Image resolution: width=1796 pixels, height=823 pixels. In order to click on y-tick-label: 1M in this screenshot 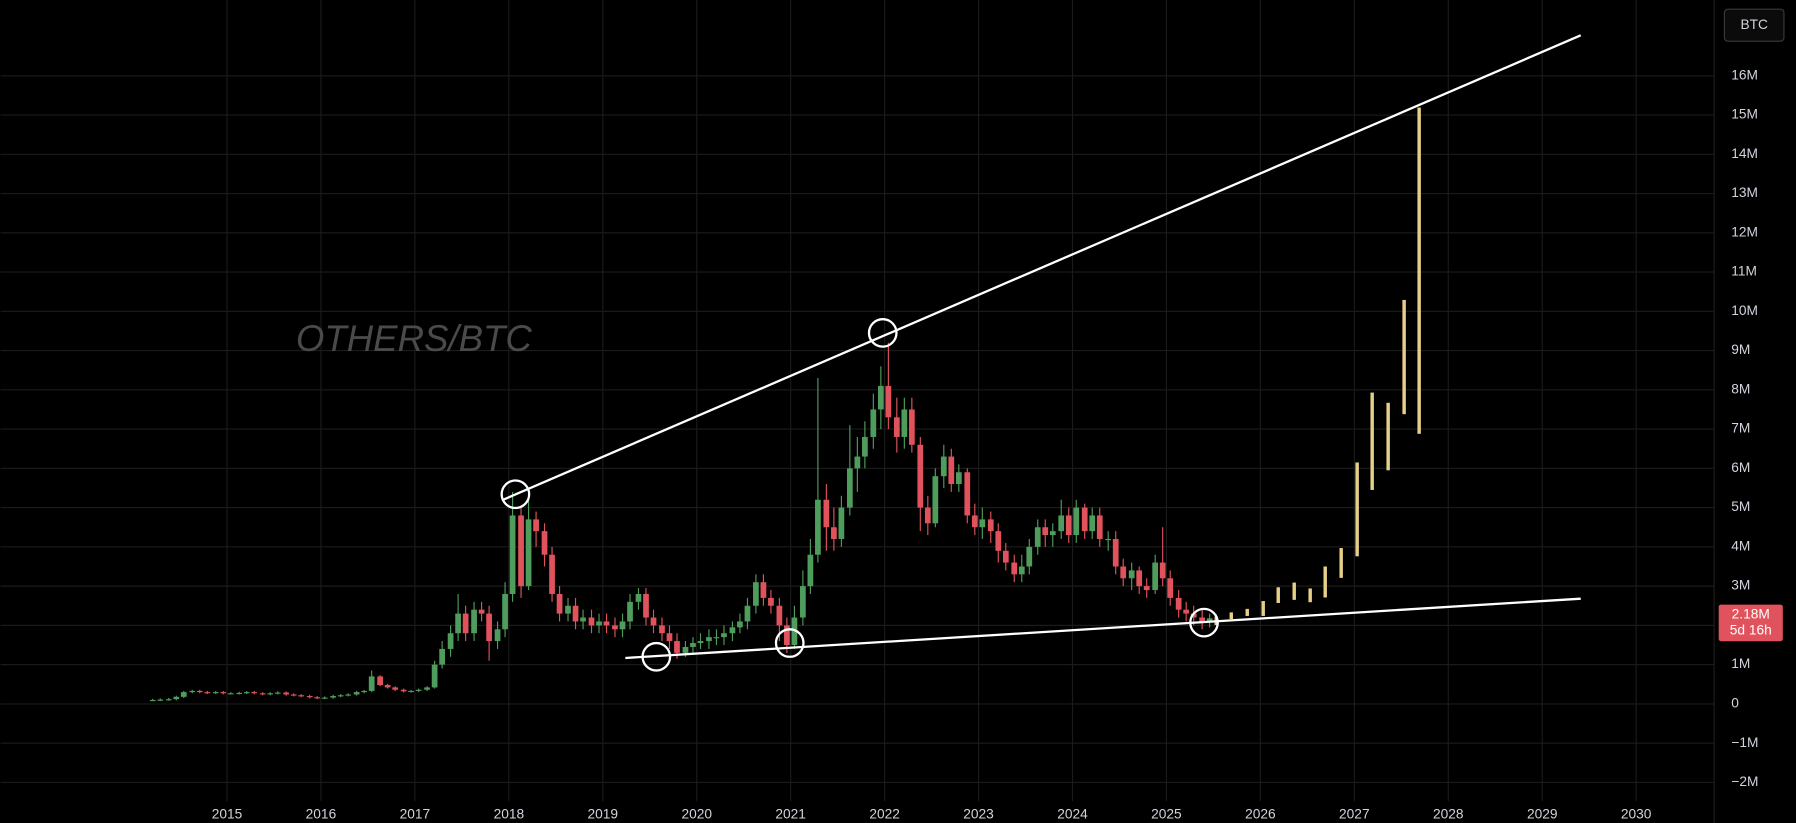, I will do `click(1740, 663)`.